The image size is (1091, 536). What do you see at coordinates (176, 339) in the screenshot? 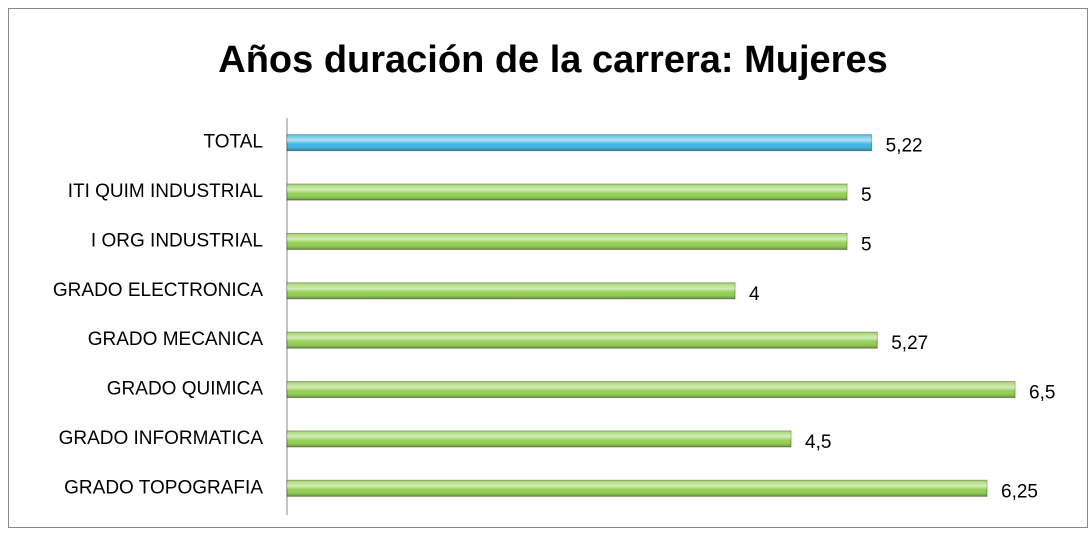
I see `y-tick-label: GRADO MECANICA` at bounding box center [176, 339].